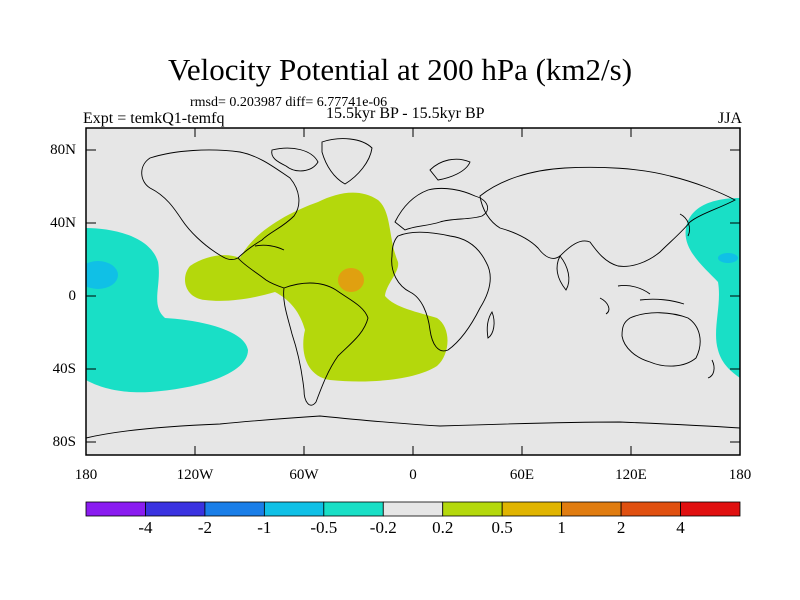 The height and width of the screenshot is (600, 800). What do you see at coordinates (154, 118) in the screenshot?
I see `experiment-label: Expt = temkQ1-temfq` at bounding box center [154, 118].